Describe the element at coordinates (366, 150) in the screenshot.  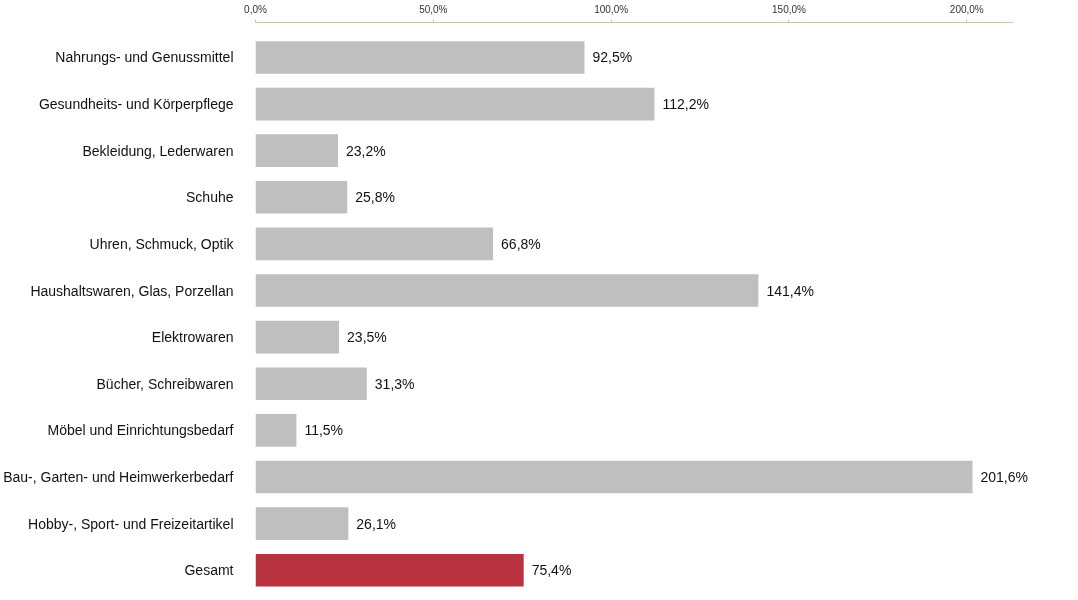
I see `data-label: 23,2%` at that location.